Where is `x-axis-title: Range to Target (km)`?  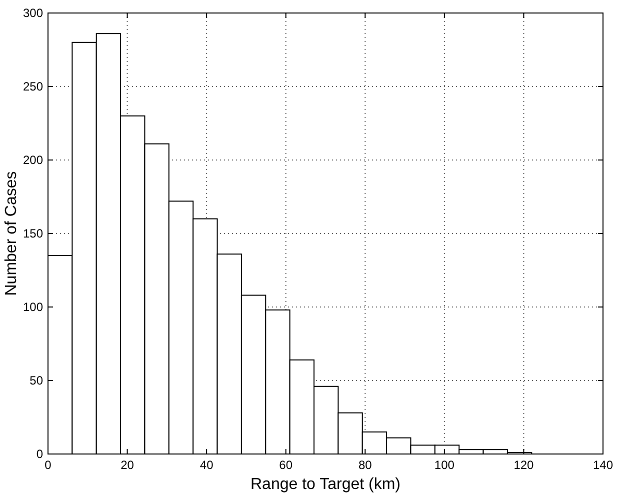 x-axis-title: Range to Target (km) is located at coordinates (325, 484).